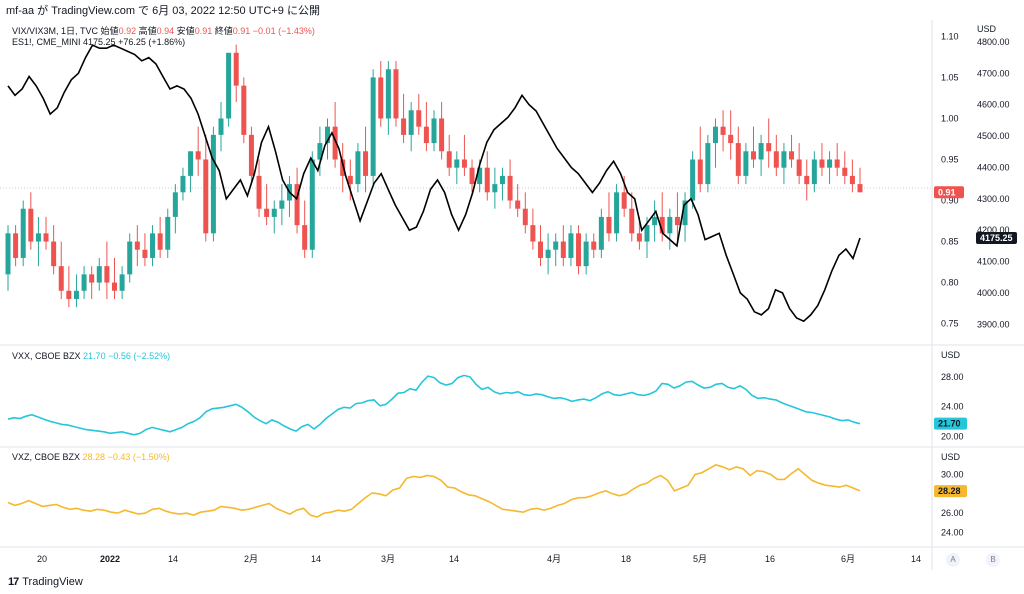 This screenshot has width=1024, height=594. I want to click on brand: 17 TradingView, so click(45, 582).